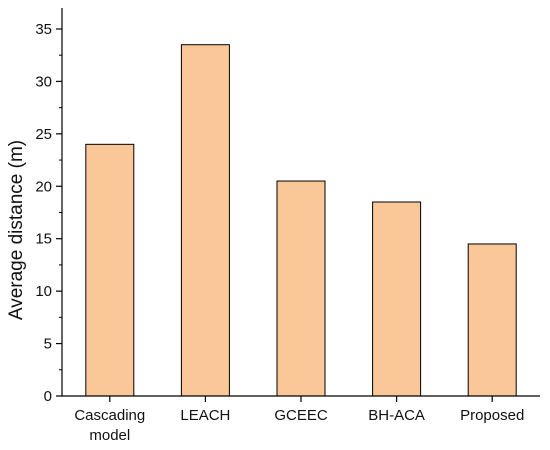  Describe the element at coordinates (43, 239) in the screenshot. I see `y-tick-label: 15` at that location.